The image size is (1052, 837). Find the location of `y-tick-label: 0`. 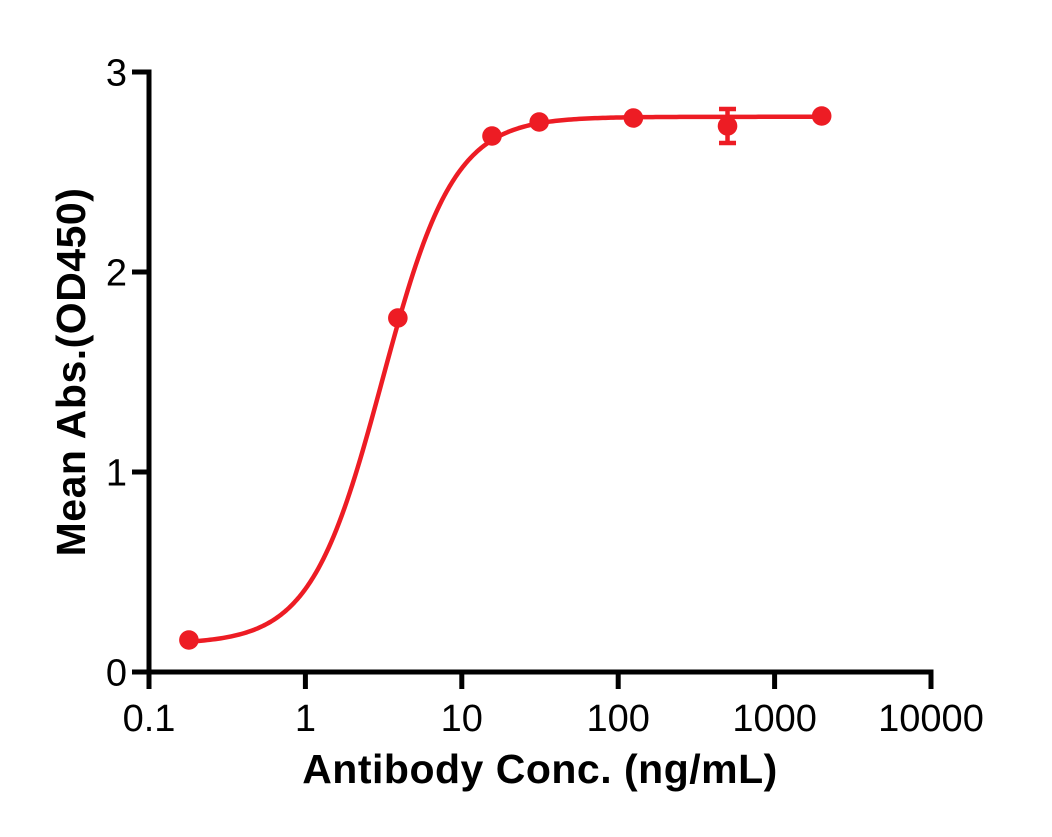

y-tick-label: 0 is located at coordinates (116, 674).